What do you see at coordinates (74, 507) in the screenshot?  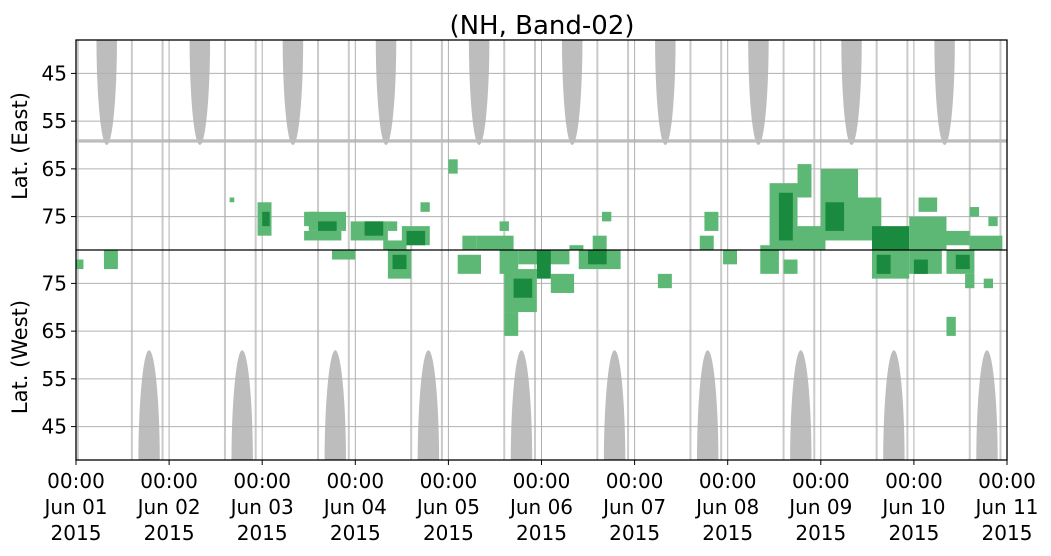 I see `x-tick-label: Jun 01` at bounding box center [74, 507].